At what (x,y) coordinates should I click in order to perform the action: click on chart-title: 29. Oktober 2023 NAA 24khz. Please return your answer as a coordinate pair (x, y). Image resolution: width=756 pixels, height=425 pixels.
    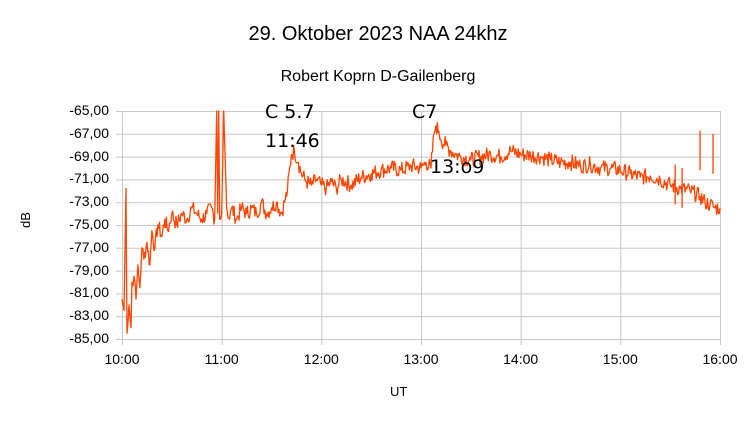
    Looking at the image, I should click on (378, 34).